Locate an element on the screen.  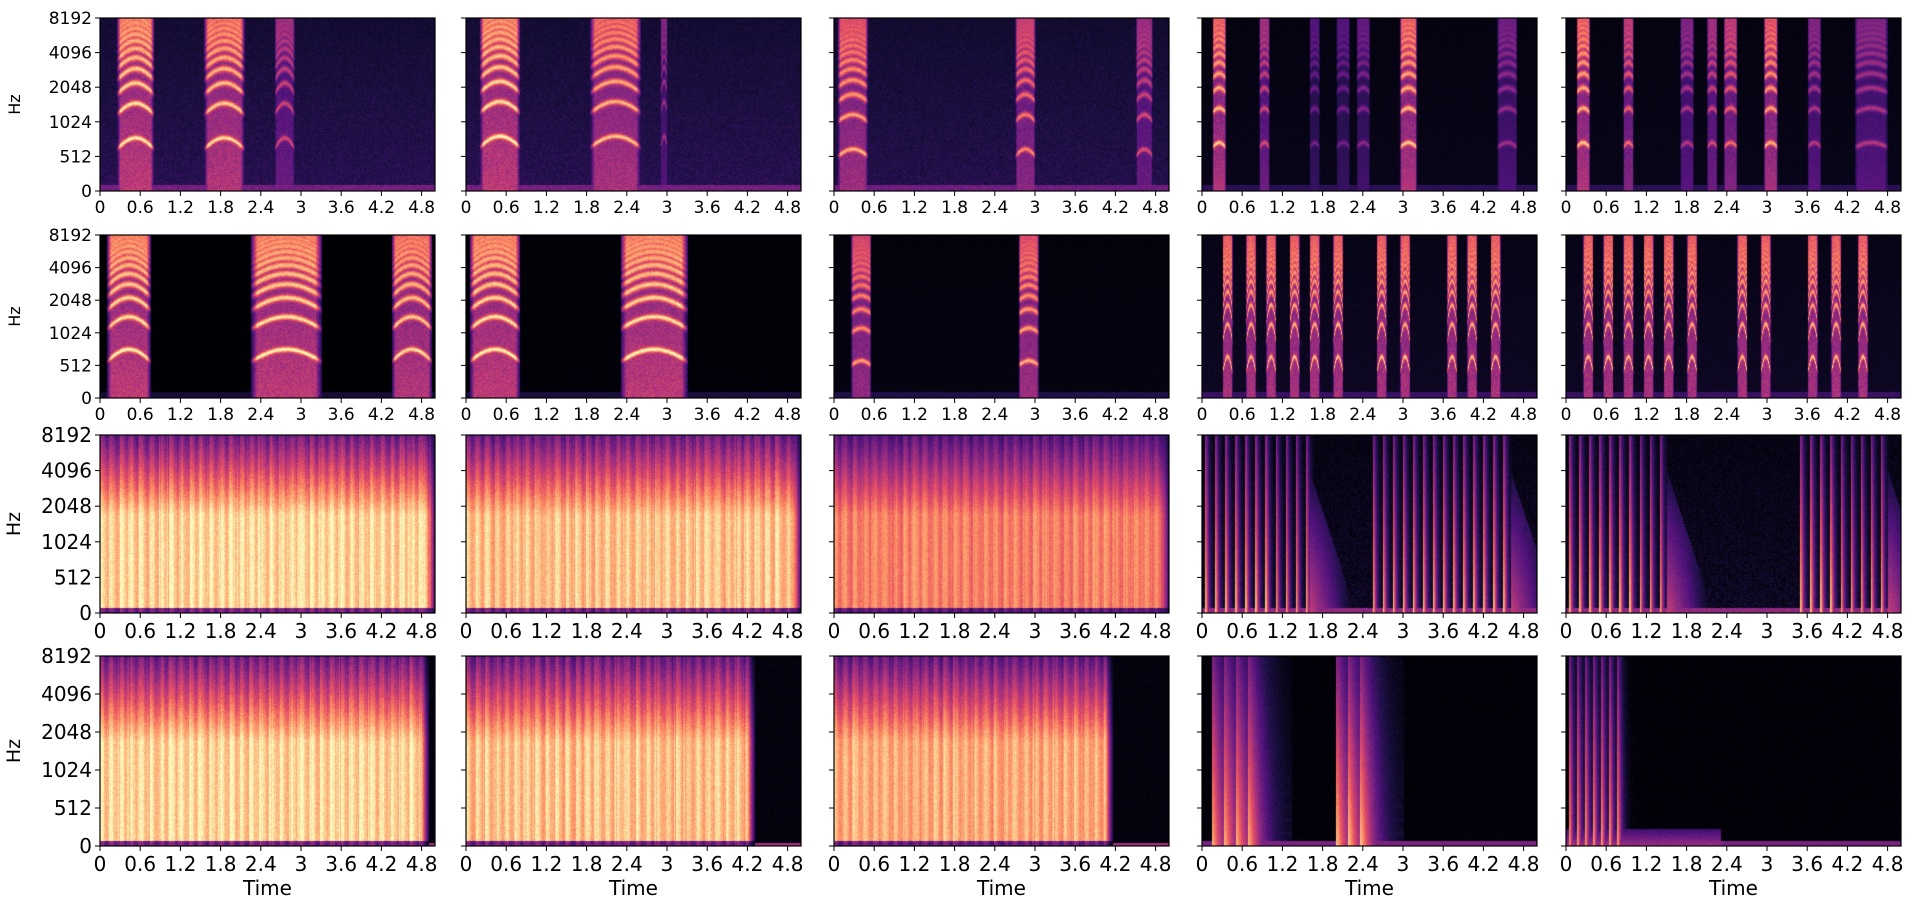
spectrogram-panel-r2-c4: 0 0.6 1.2 1.8 2.4 3 3.6 4.2 4.8 is located at coordinates (1367, 329).